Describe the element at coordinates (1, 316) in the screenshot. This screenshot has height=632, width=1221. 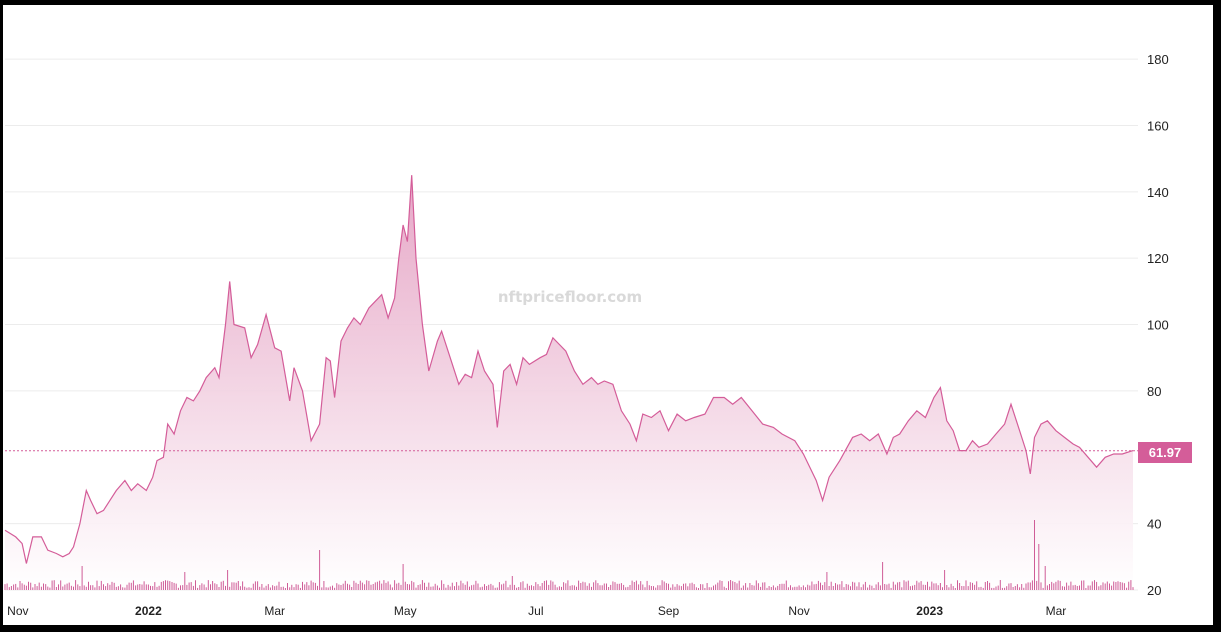
I see `frame-left-border` at that location.